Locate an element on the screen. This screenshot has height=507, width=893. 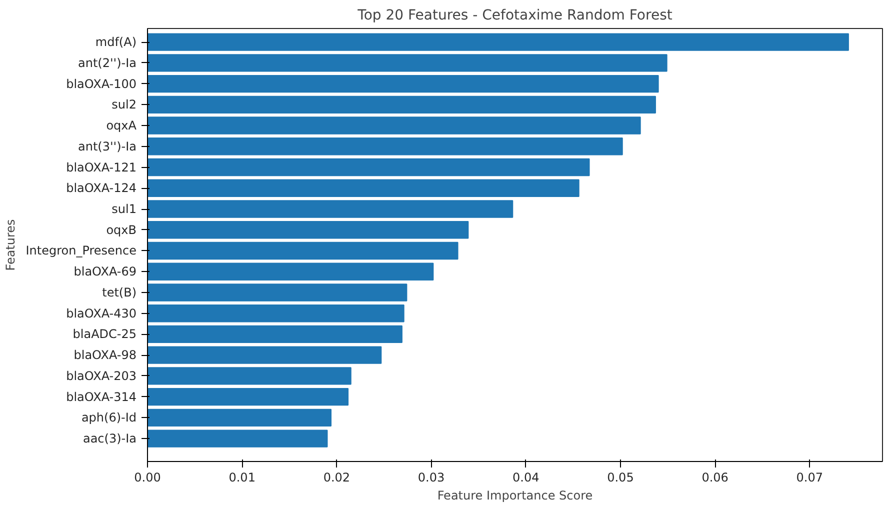
y-tick-label: ant(3'')-Ia is located at coordinates (107, 146).